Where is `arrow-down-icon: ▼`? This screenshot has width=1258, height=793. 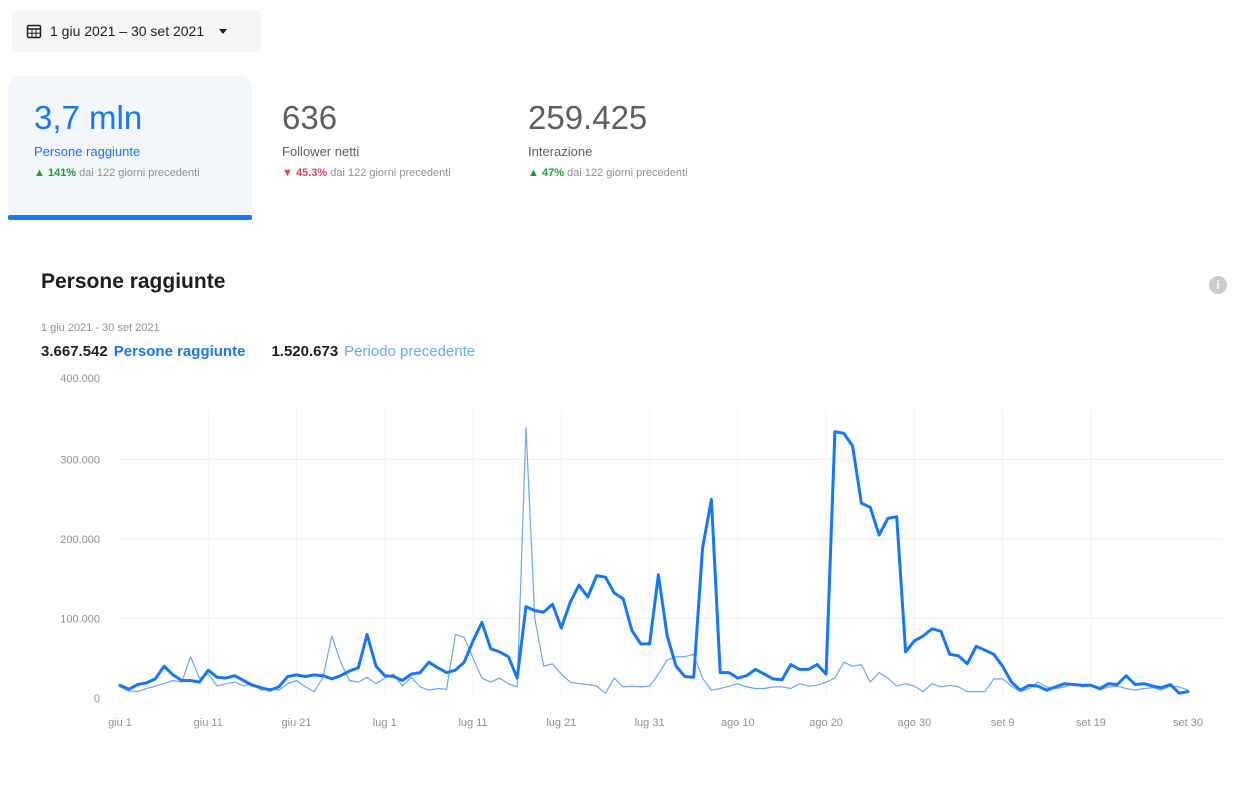 arrow-down-icon: ▼ is located at coordinates (287, 173).